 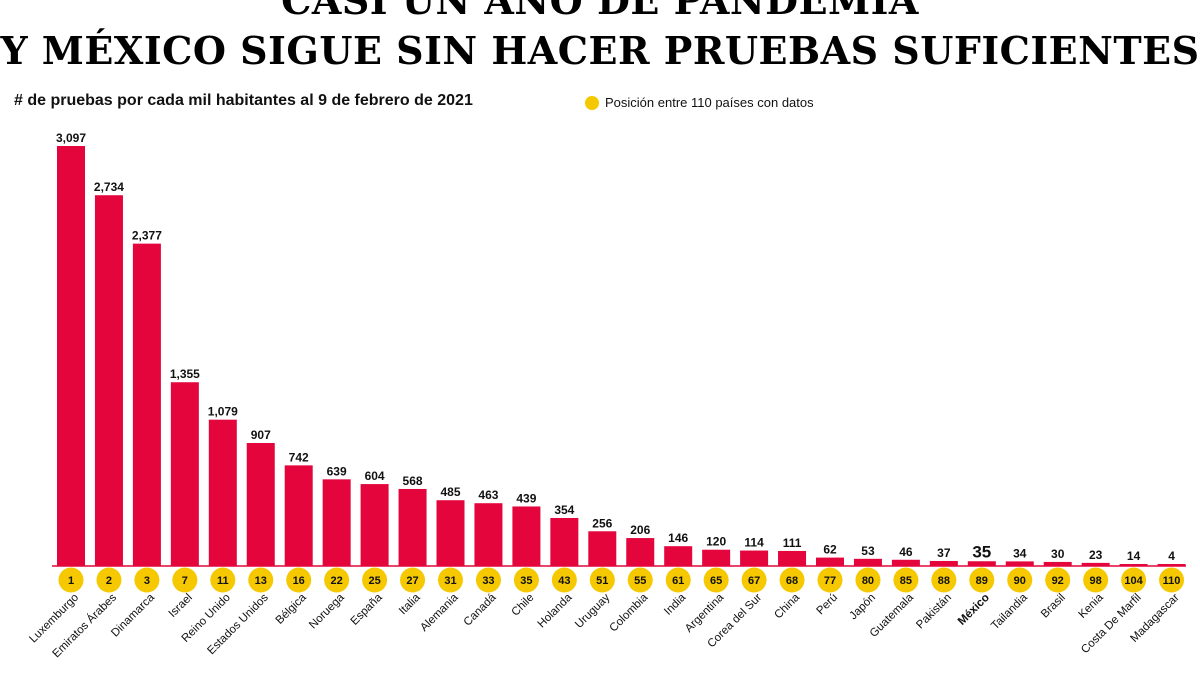 I want to click on category-label: Noruega, so click(x=327, y=611).